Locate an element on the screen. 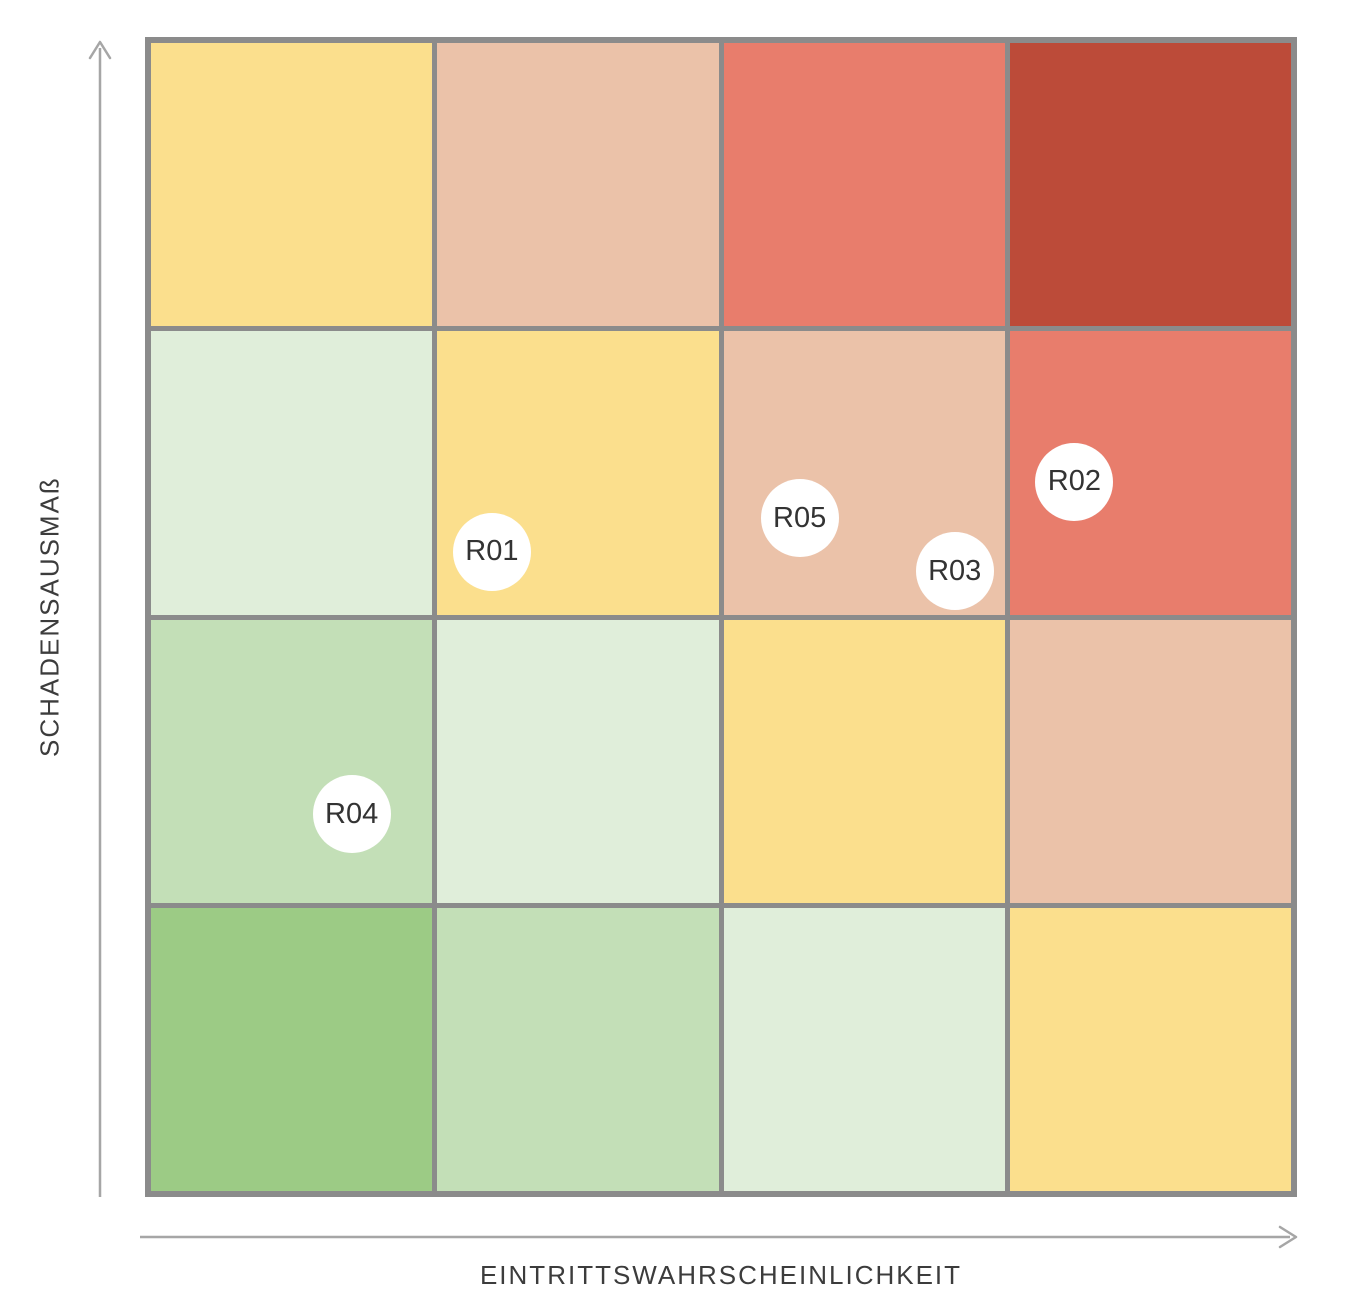  x-axis-arrow is located at coordinates (719, 1237).